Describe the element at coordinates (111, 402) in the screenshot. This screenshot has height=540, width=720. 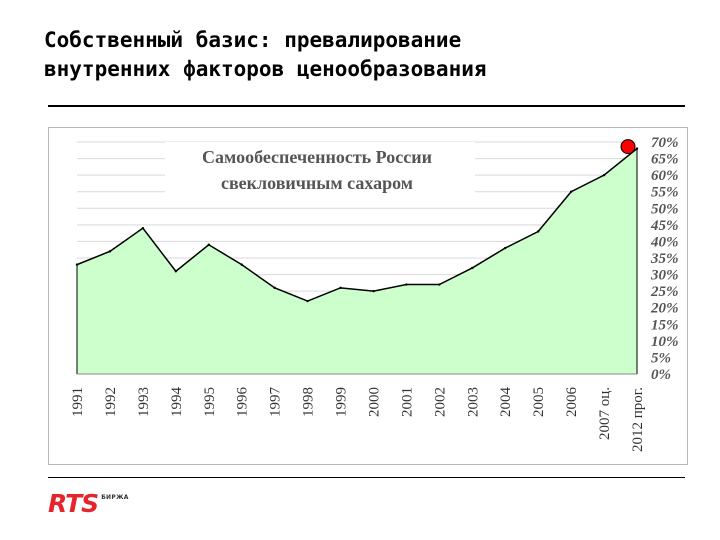
I see `x-tick-label-1: 1992` at that location.